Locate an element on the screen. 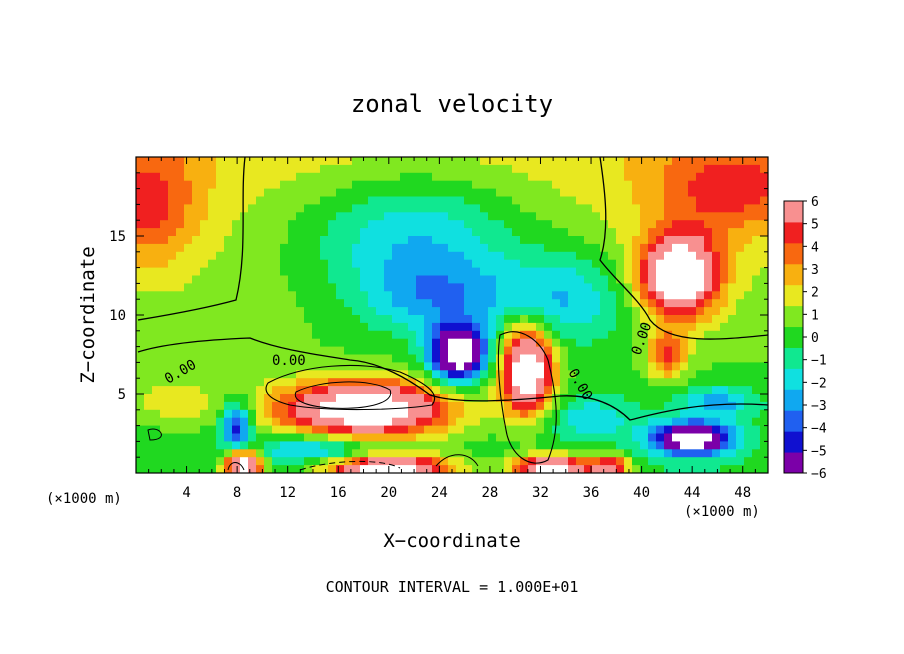 The image size is (904, 654). colorbar-tick-label: 3 is located at coordinates (815, 270).